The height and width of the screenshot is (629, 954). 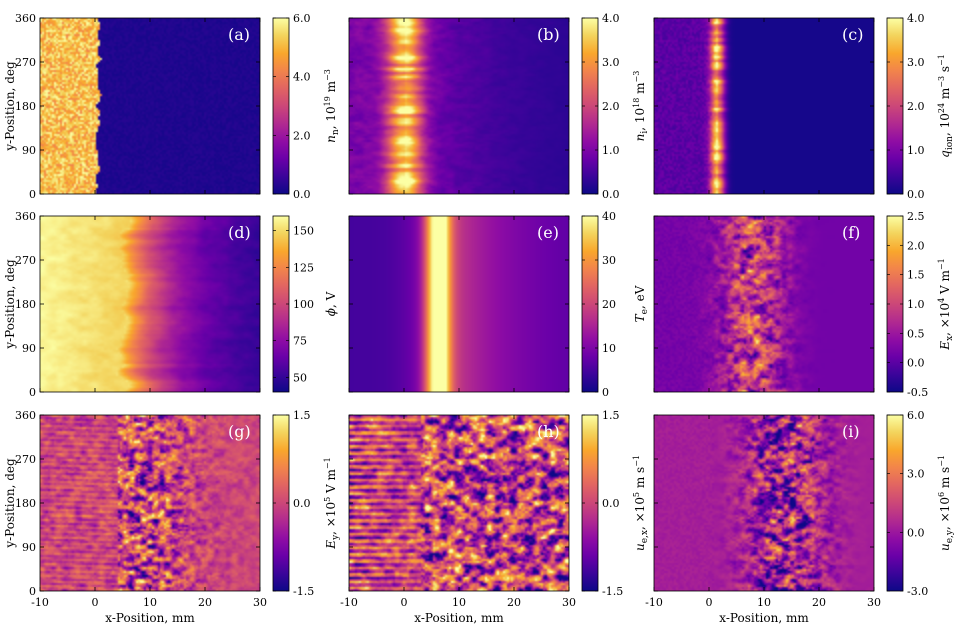 What do you see at coordinates (945, 304) in the screenshot?
I see `colorbar-label: Ex, ×104 V m−1` at bounding box center [945, 304].